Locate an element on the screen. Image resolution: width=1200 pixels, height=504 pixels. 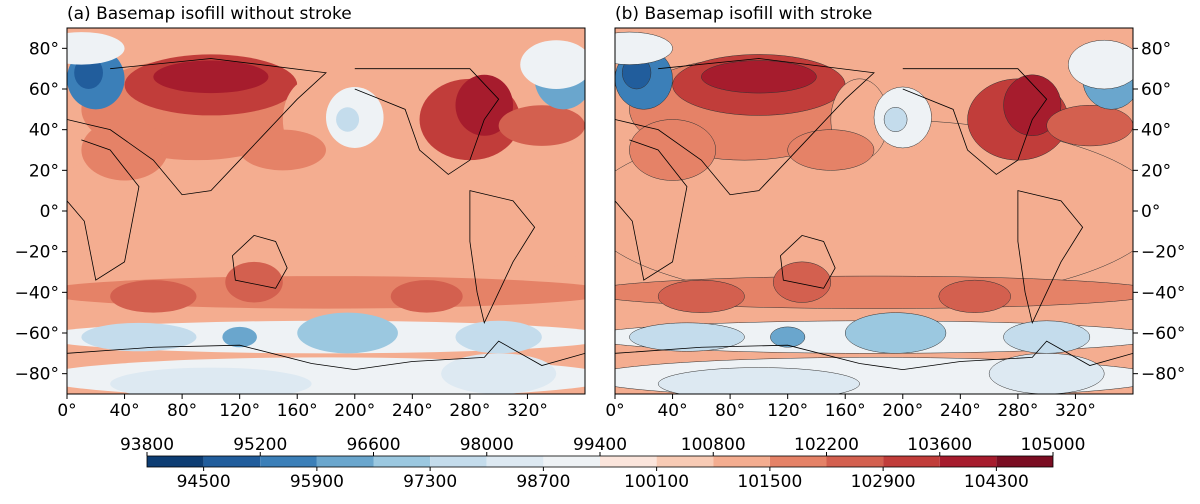
colorbar-label: 95200 is located at coordinates (260, 445).